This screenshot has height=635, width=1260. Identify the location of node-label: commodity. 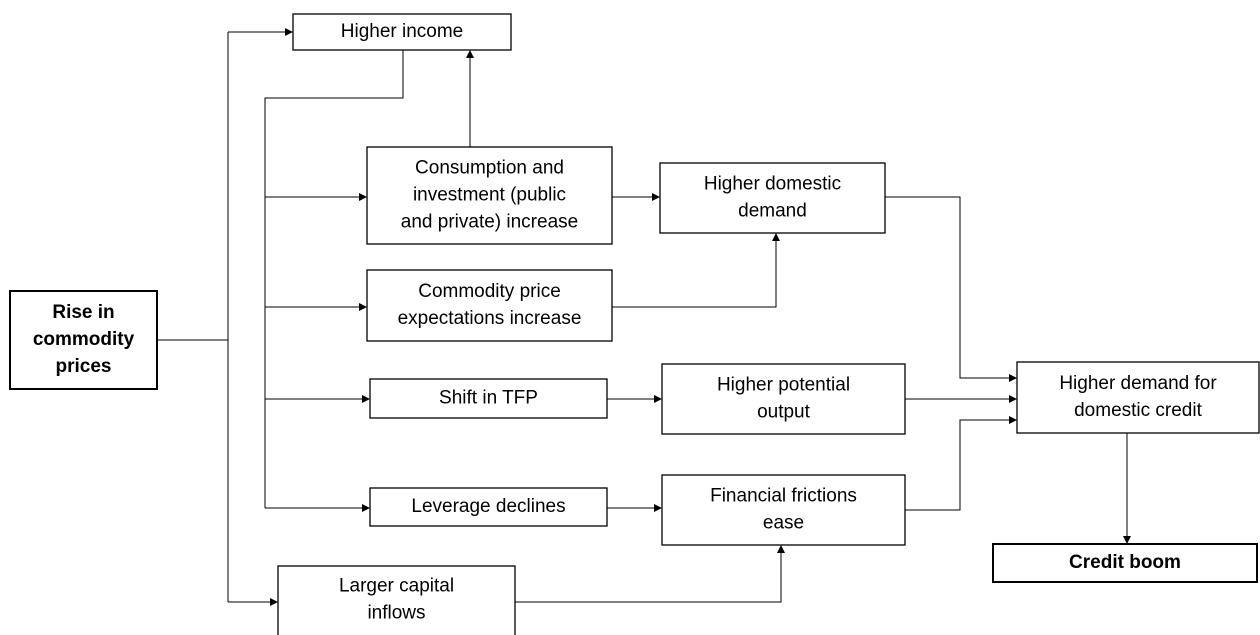
(84, 339).